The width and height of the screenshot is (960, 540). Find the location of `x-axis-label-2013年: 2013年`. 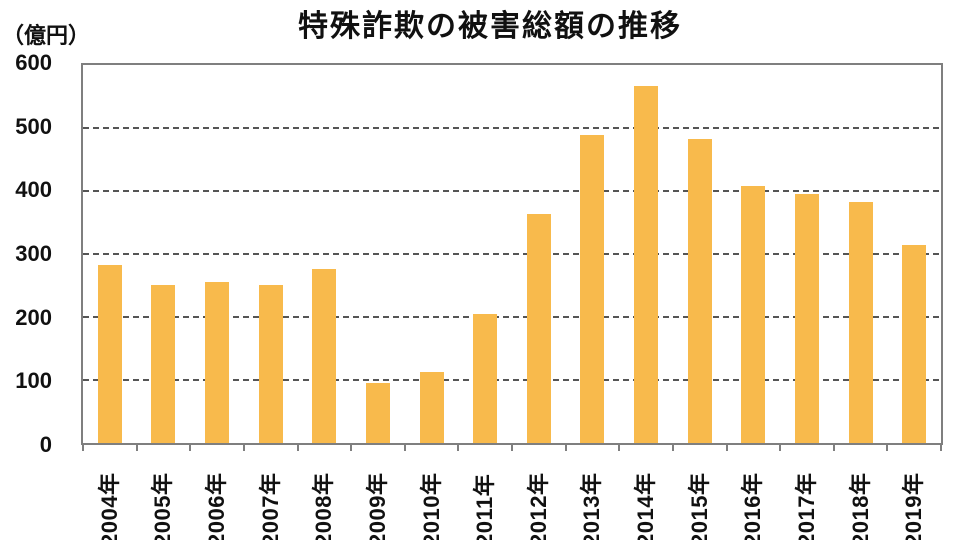

x-axis-label-2013年: 2013年 is located at coordinates (592, 506).